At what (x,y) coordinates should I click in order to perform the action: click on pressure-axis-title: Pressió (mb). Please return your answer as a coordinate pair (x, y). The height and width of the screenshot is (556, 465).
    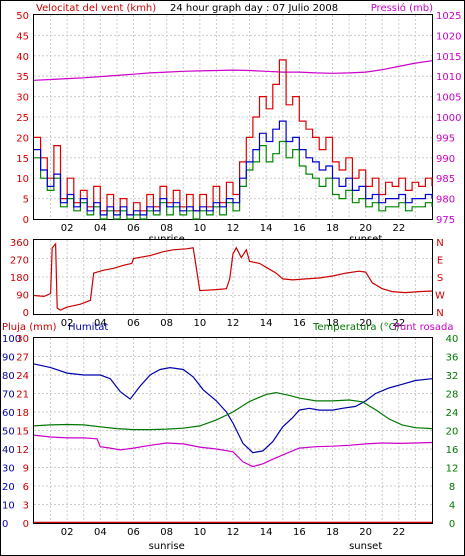
    Looking at the image, I should click on (402, 8).